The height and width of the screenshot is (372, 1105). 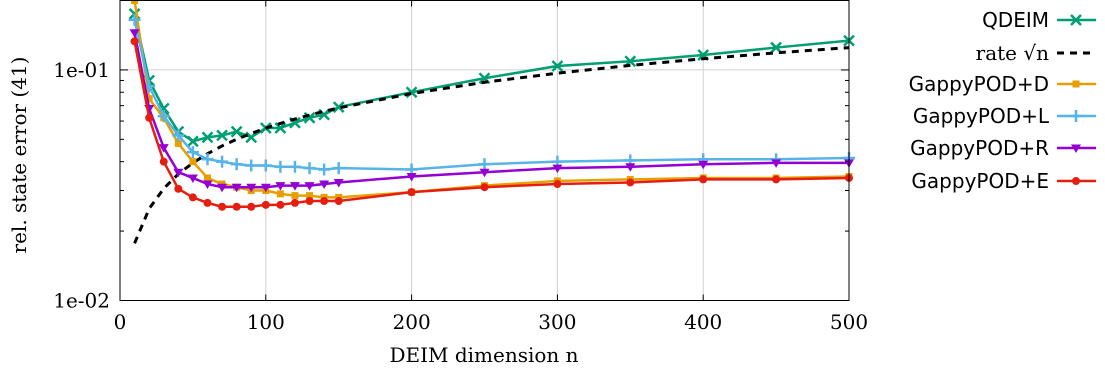 I want to click on legend-label: rate √n, so click(x=1012, y=53).